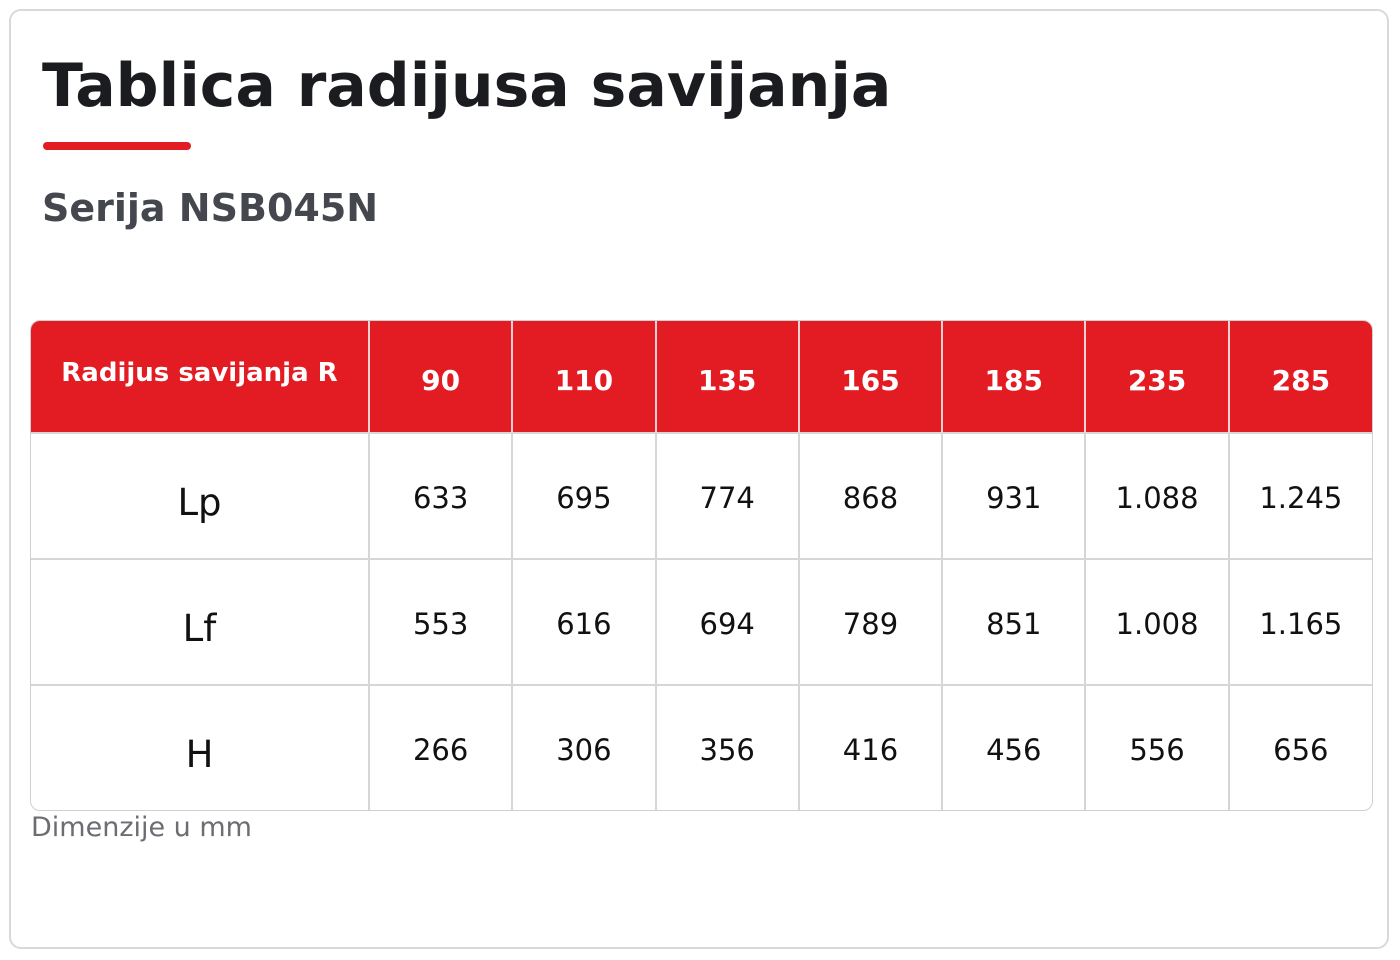 Image resolution: width=1400 pixels, height=960 pixels. Describe the element at coordinates (727, 747) in the screenshot. I see `cell: 356` at that location.